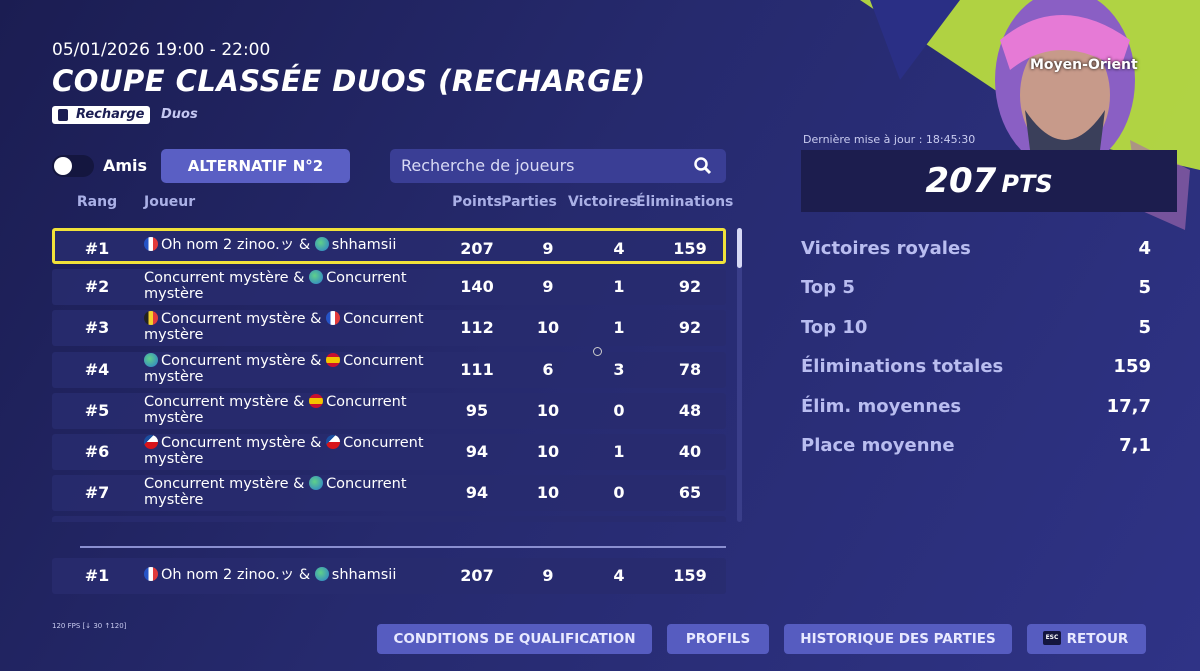 Image resolution: width=1200 pixels, height=671 pixels. Describe the element at coordinates (179, 114) in the screenshot. I see `tag: Duos` at that location.